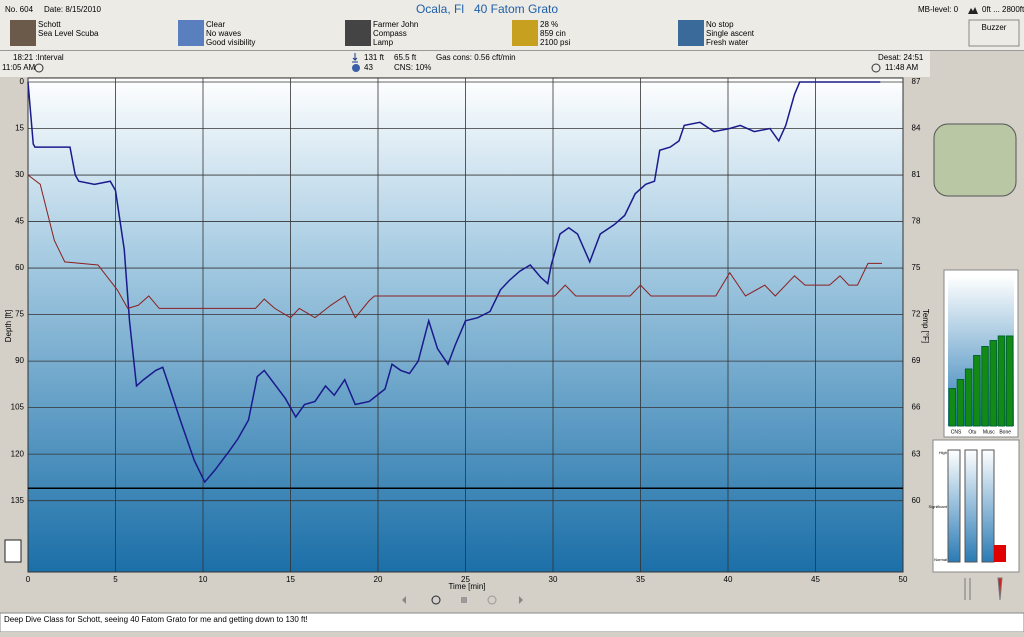 The width and height of the screenshot is (1024, 637). Describe the element at coordinates (436, 600) in the screenshot. I see `zoom-in` at that location.